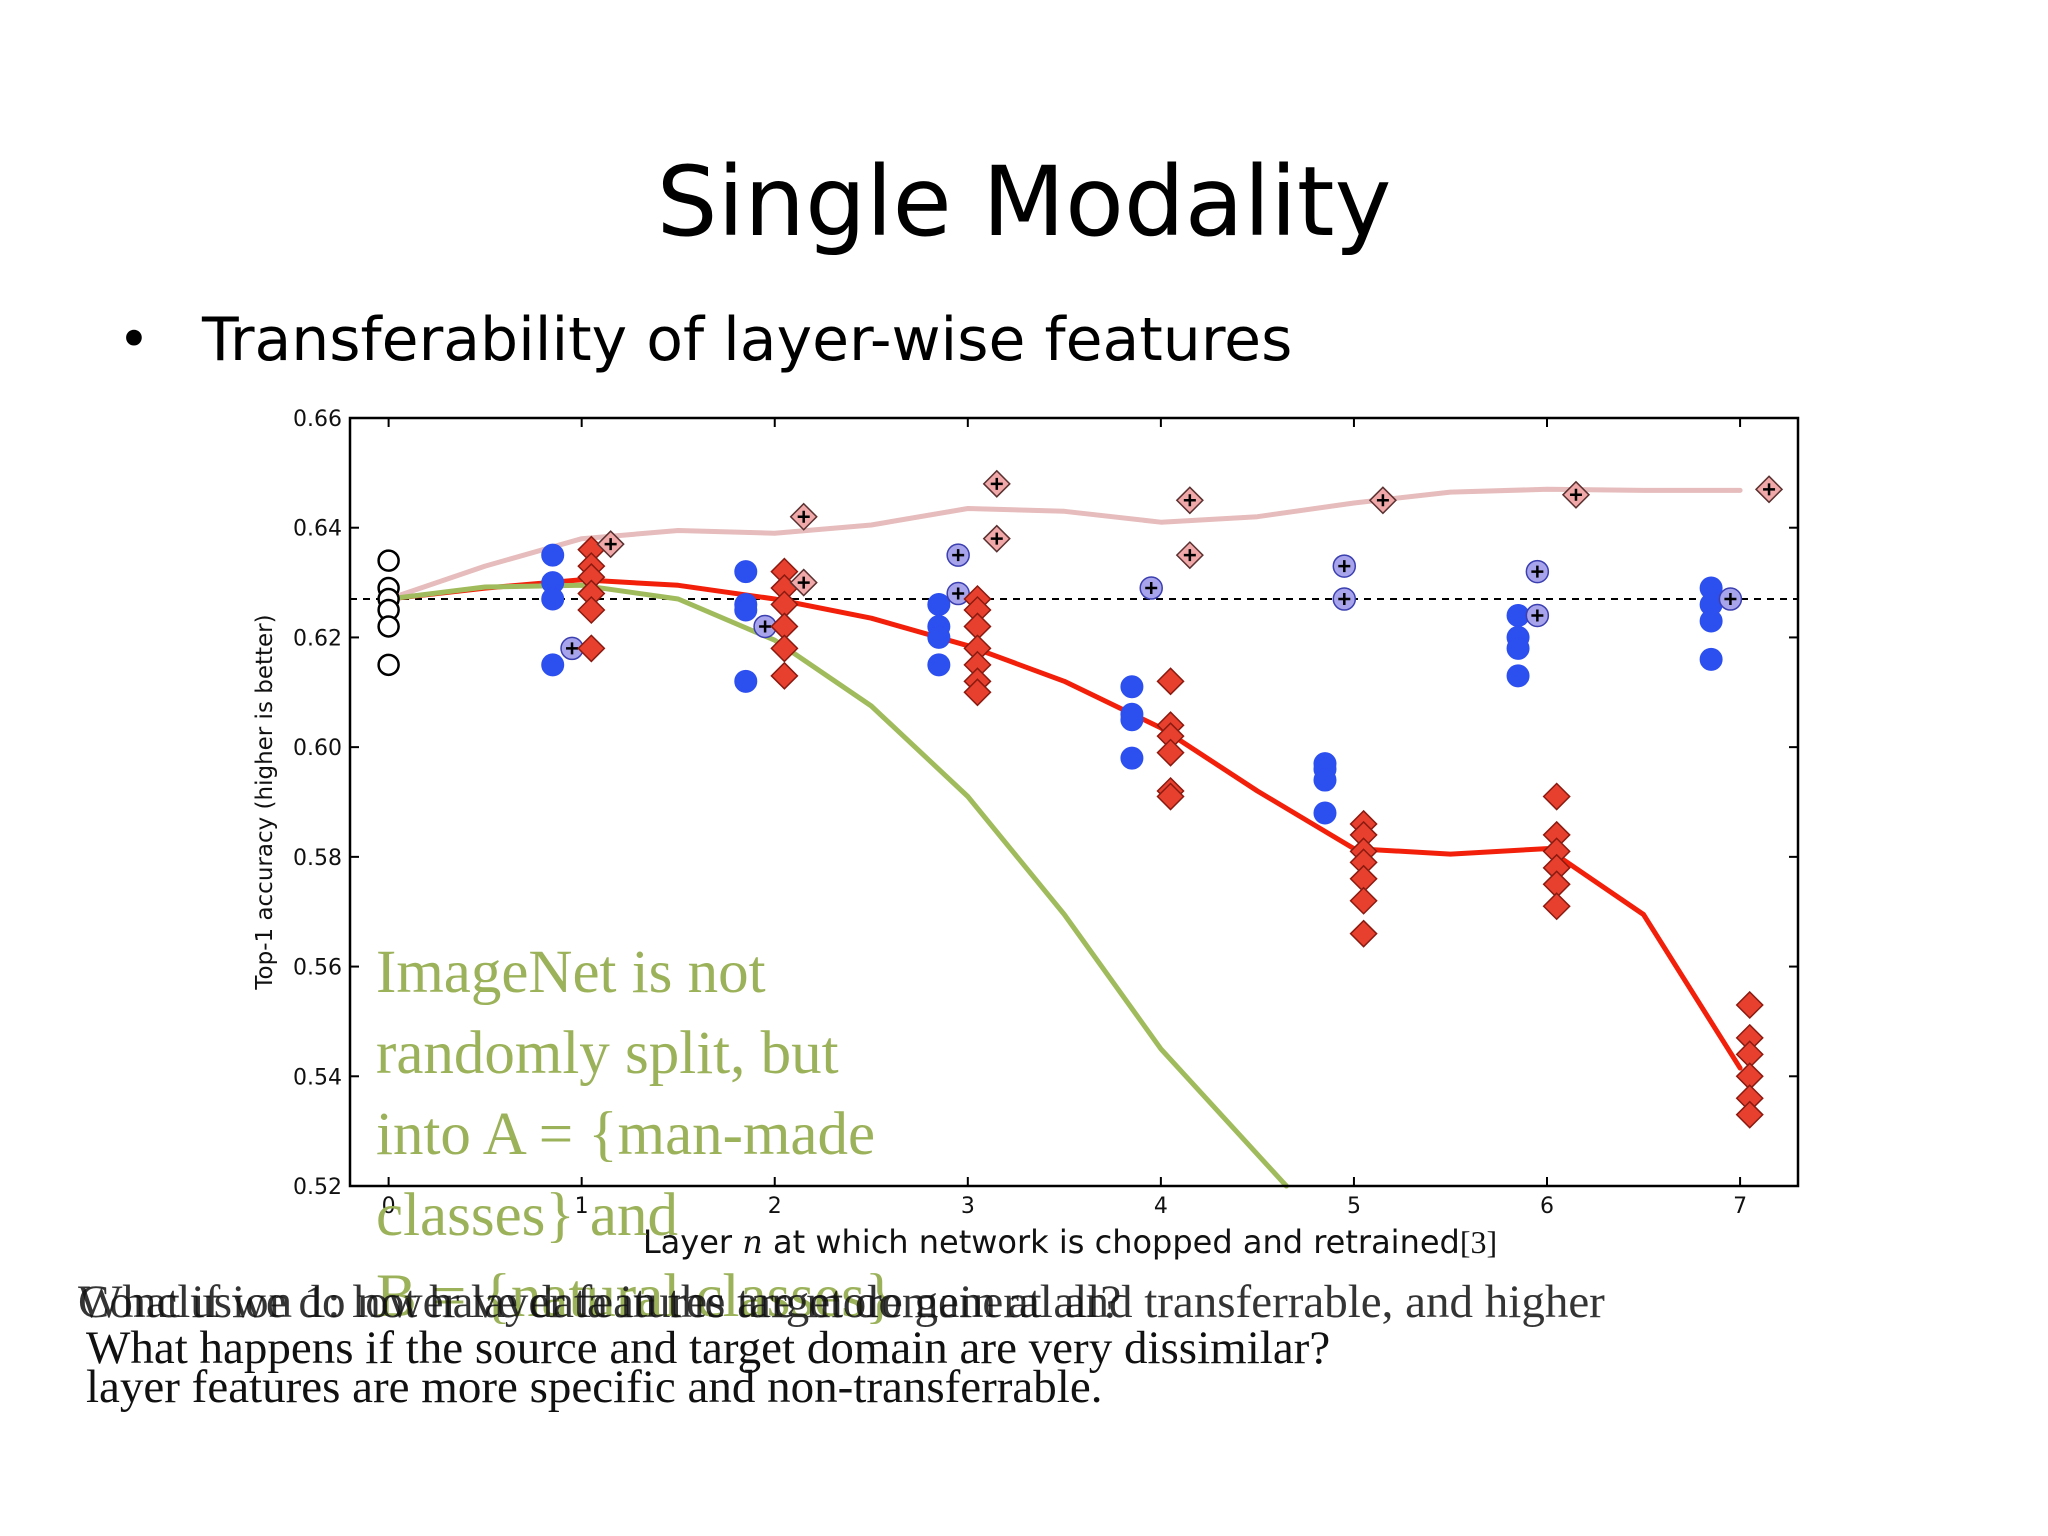  Describe the element at coordinates (317, 1187) in the screenshot. I see `y-tick-label: 0.52` at that location.